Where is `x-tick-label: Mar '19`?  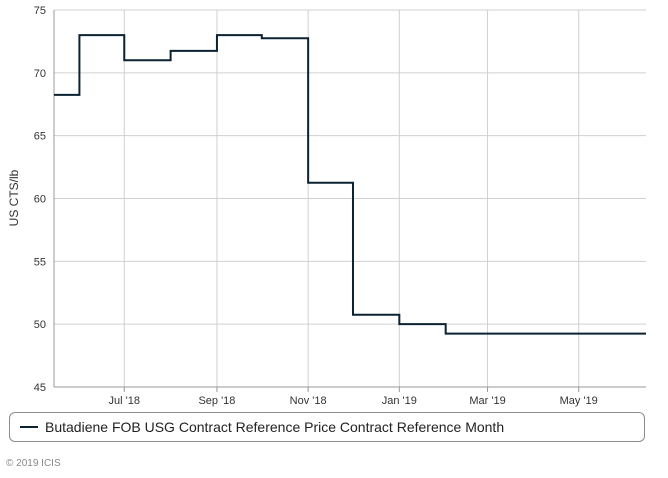 x-tick-label: Mar '19 is located at coordinates (487, 401).